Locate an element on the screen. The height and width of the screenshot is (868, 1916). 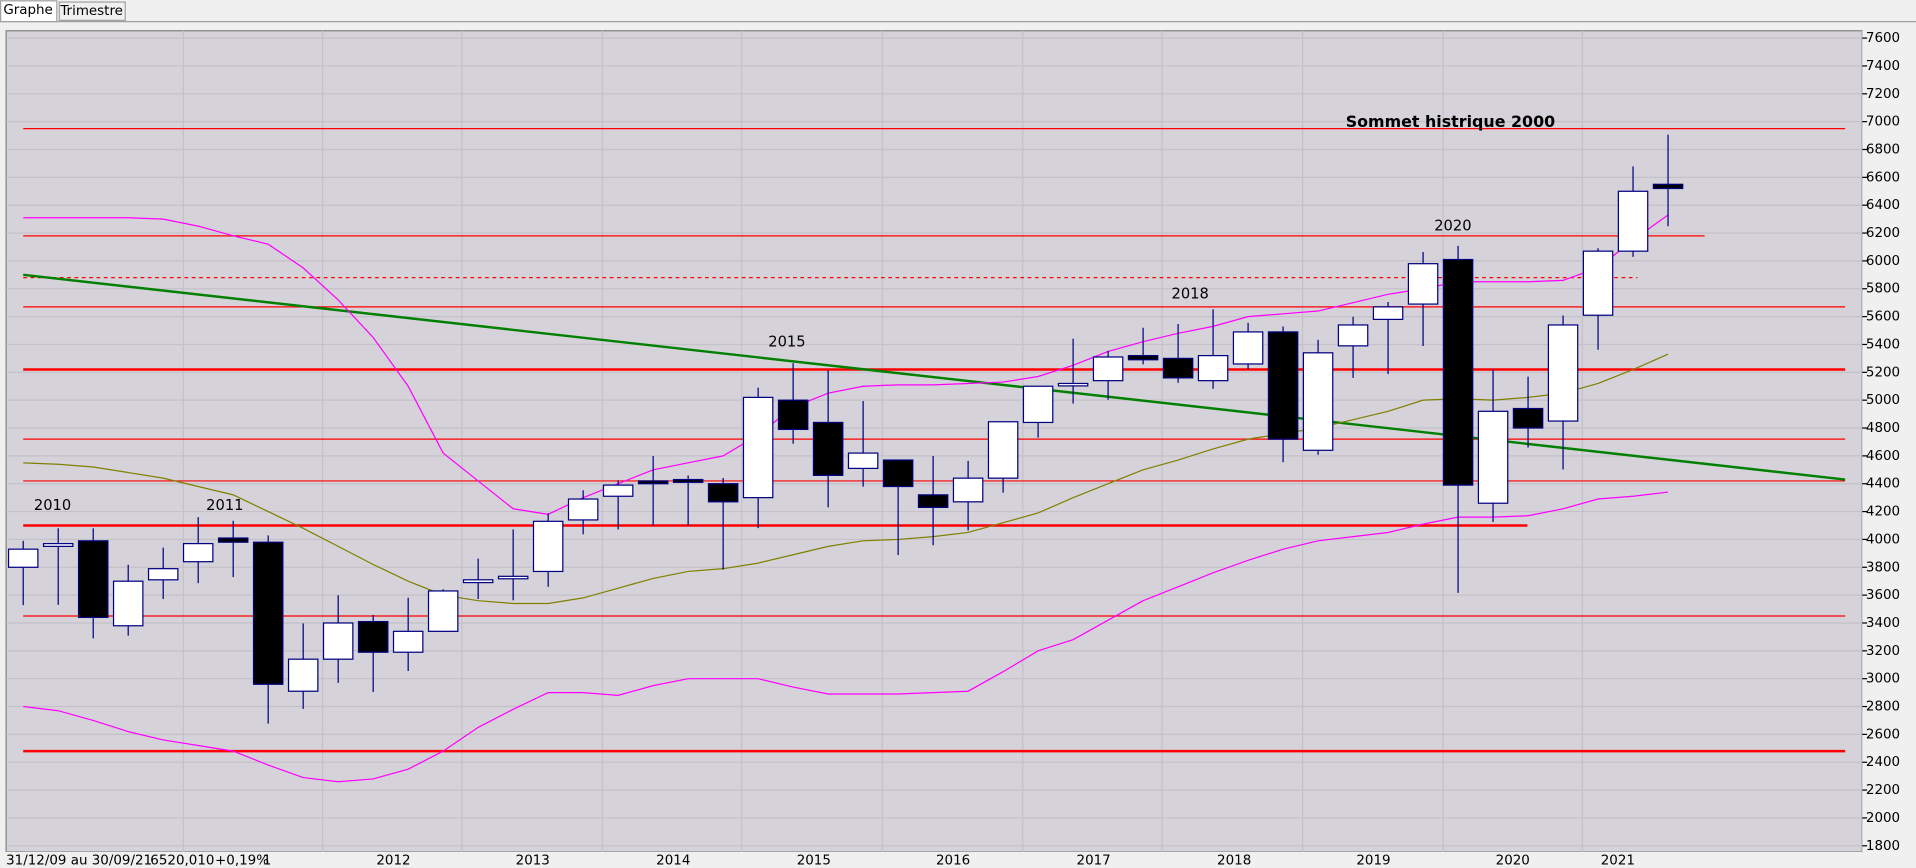
x-tick-label: 2018 is located at coordinates (1234, 860).